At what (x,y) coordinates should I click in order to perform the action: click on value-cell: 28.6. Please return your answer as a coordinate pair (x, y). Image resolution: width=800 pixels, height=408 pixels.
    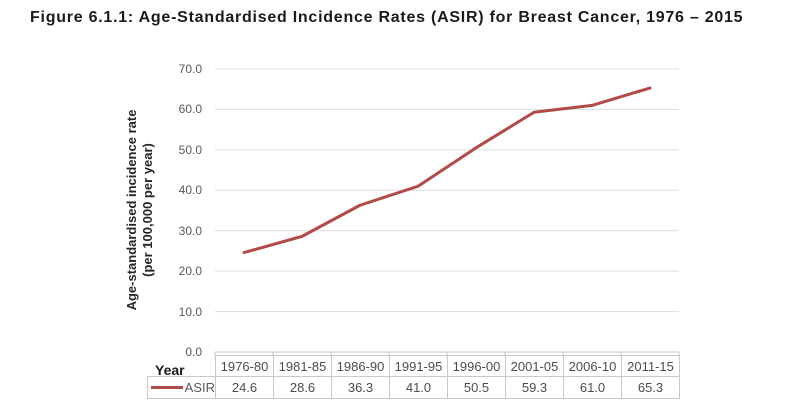
    Looking at the image, I should click on (303, 387).